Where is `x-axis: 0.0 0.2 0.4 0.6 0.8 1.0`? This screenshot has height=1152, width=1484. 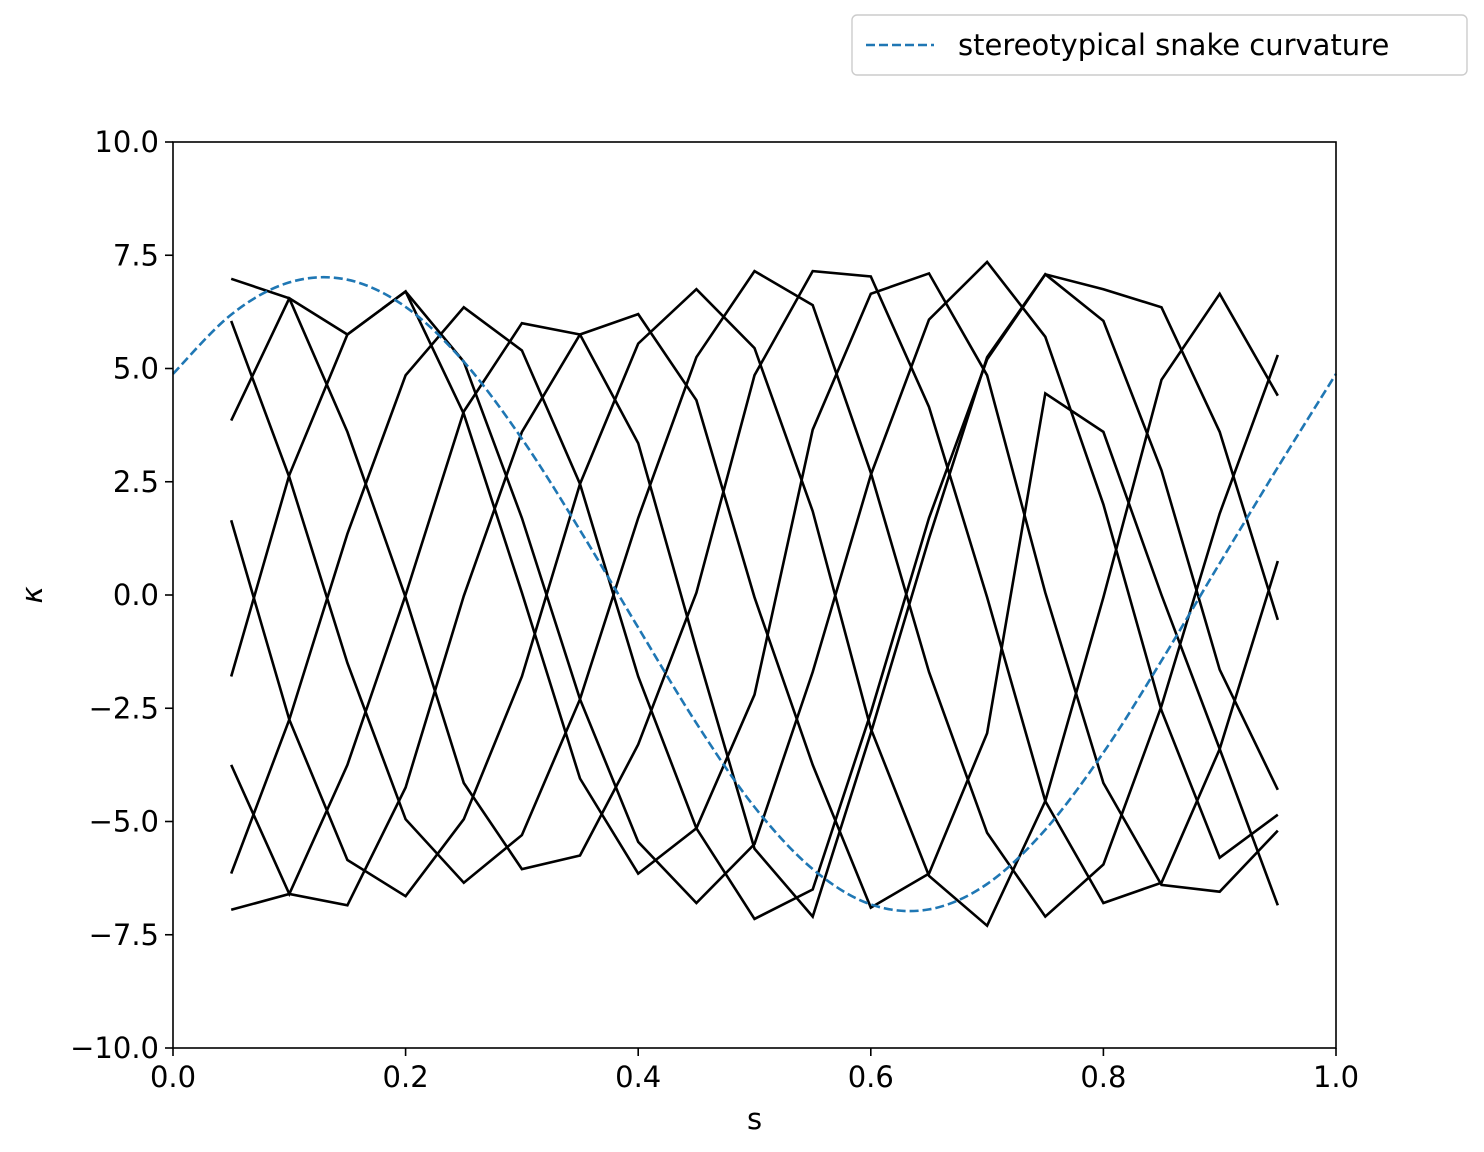
x-axis: 0.0 0.2 0.4 0.6 0.8 1.0 is located at coordinates (754, 1071).